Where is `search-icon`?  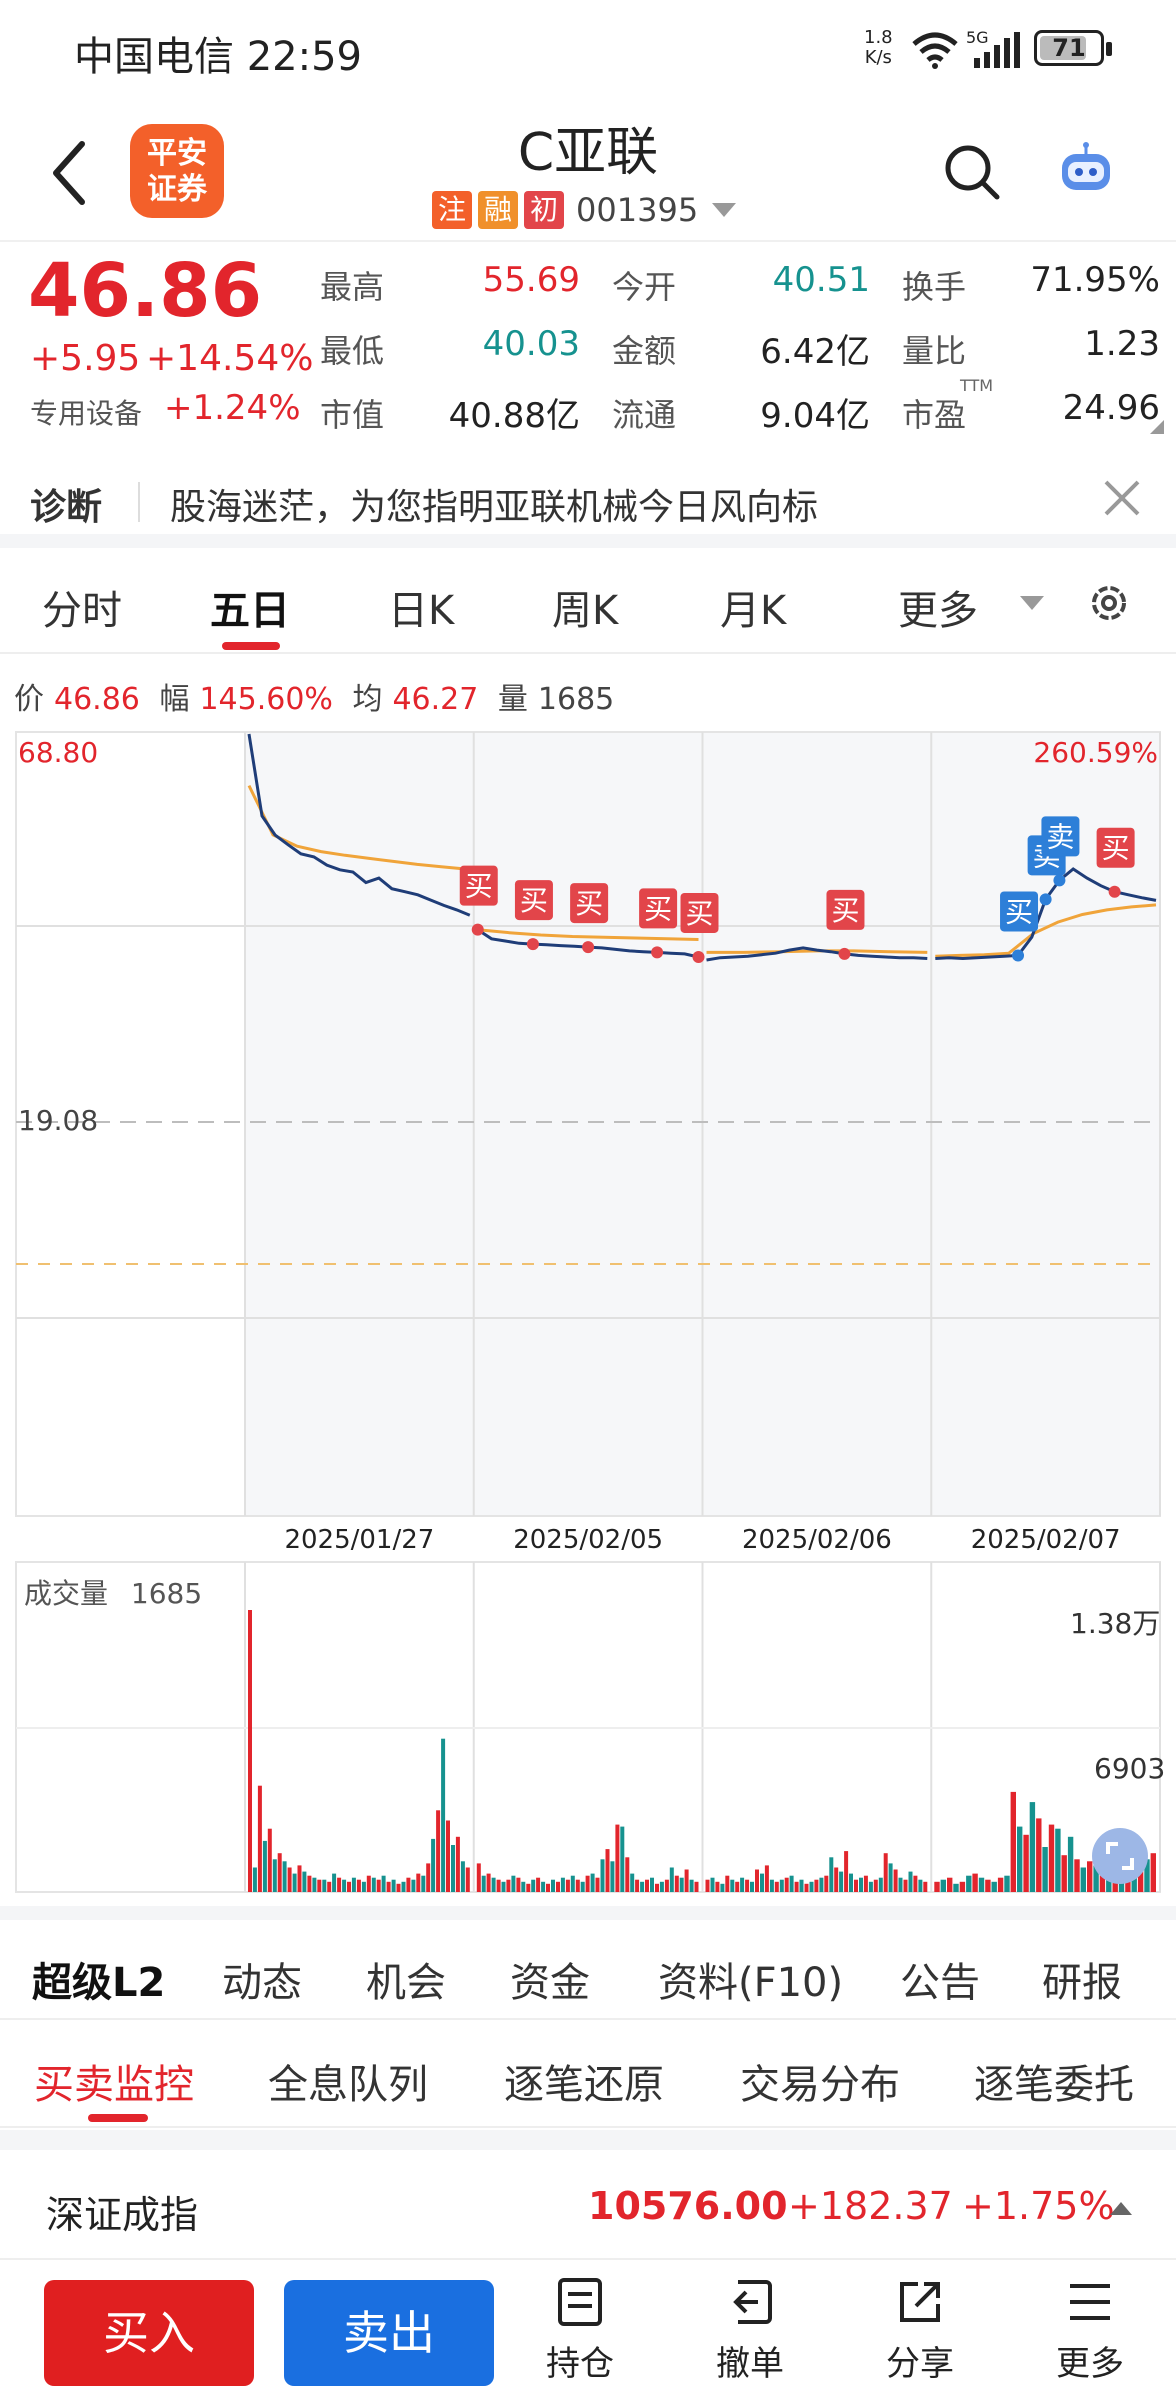
search-icon is located at coordinates (972, 172).